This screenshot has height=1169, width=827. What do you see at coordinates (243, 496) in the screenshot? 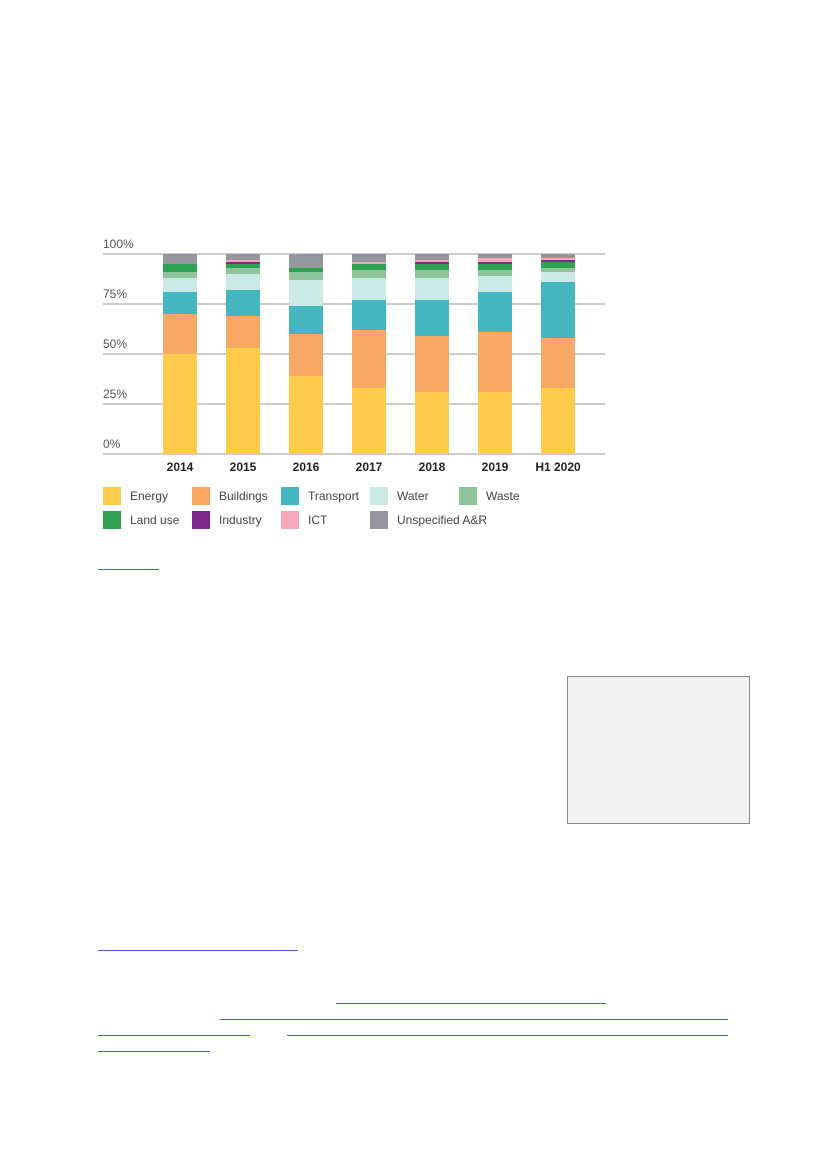
I see `legend-label: Buildings` at bounding box center [243, 496].